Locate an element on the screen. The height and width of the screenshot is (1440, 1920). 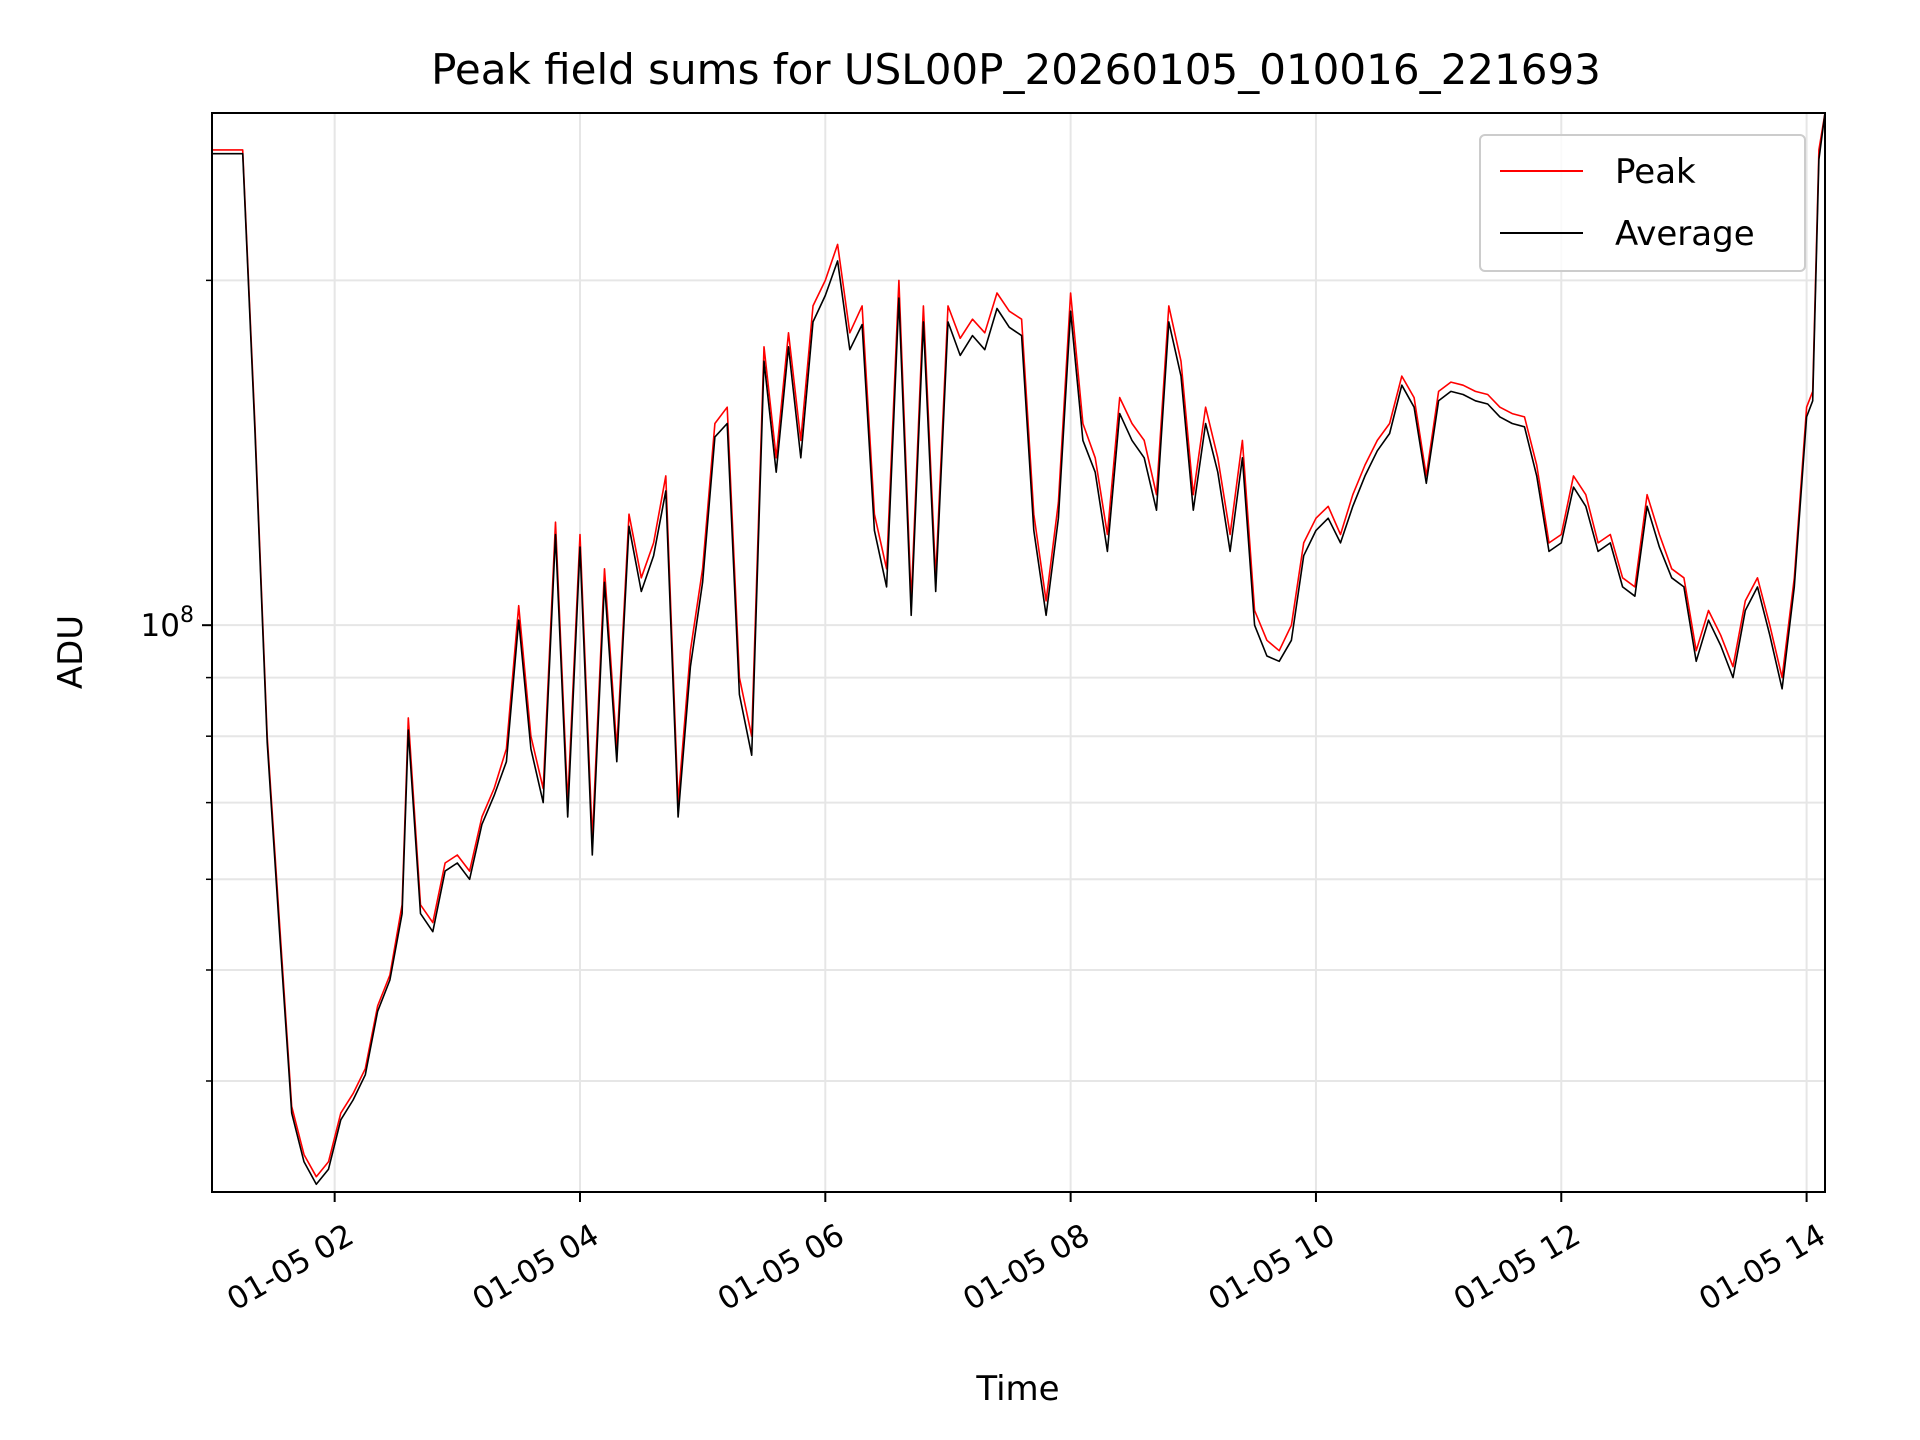
legend-average-label: Average is located at coordinates (1685, 234).